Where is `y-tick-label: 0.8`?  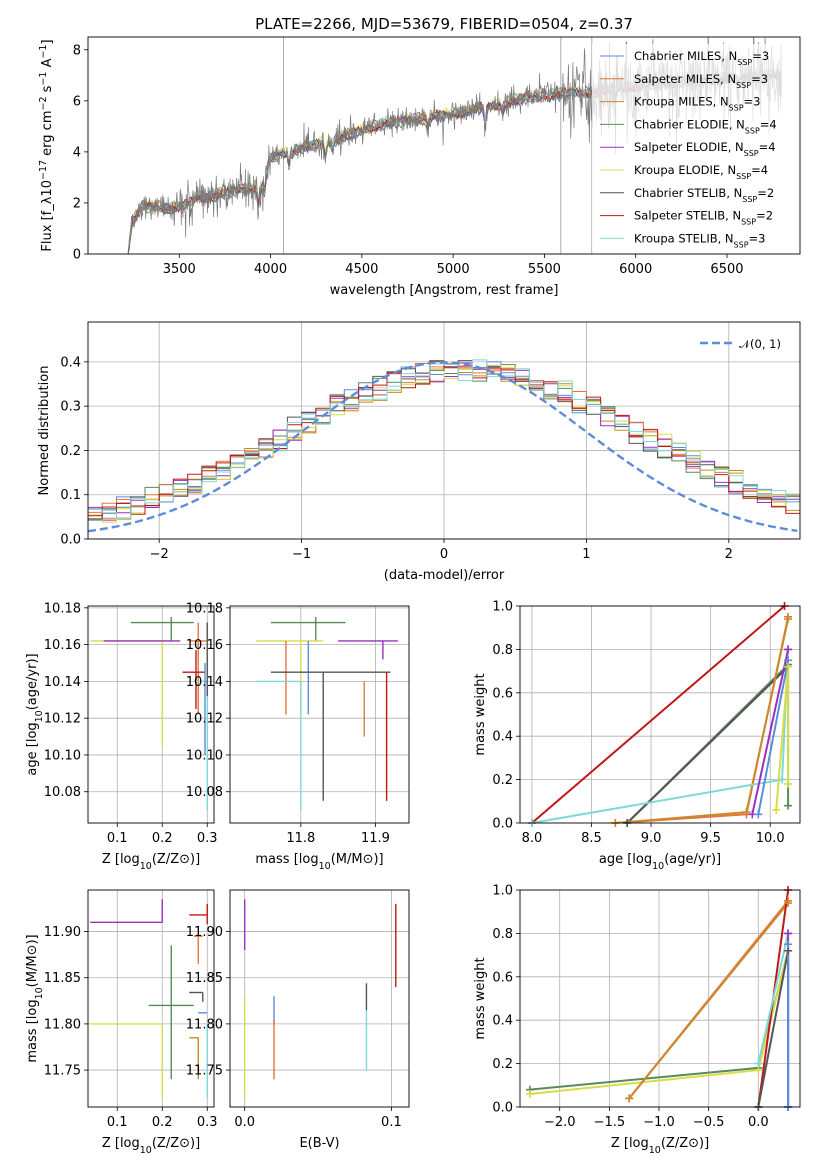
y-tick-label: 0.8 is located at coordinates (502, 934).